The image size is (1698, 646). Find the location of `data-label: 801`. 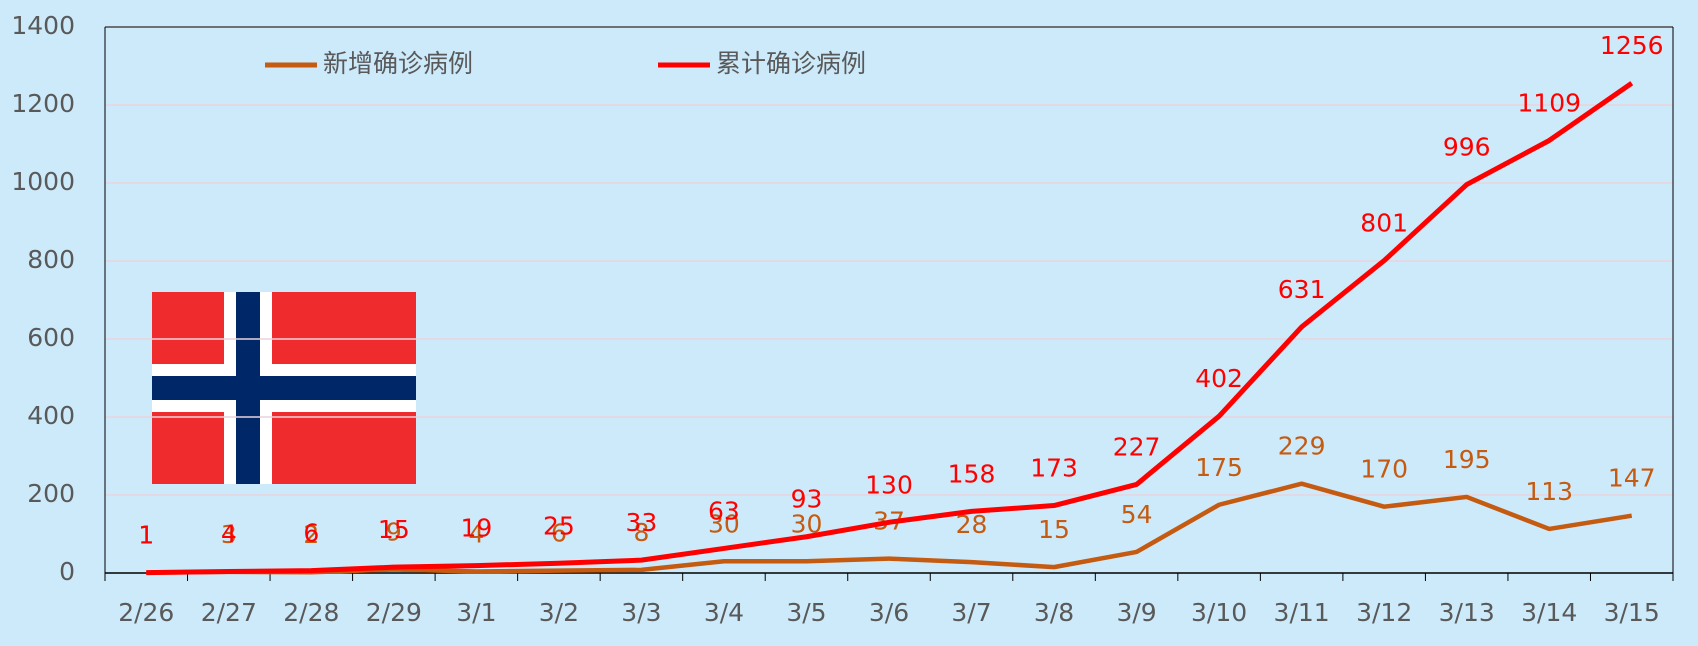

data-label: 801 is located at coordinates (1384, 223).